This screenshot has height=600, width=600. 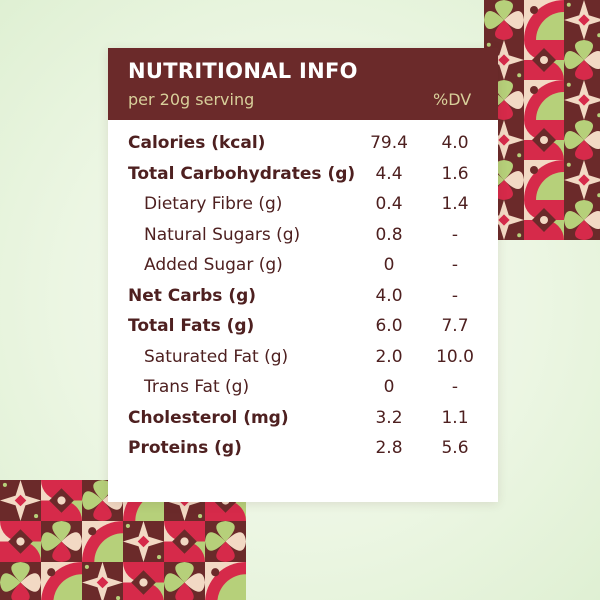 What do you see at coordinates (303, 357) in the screenshot?
I see `nutrient-row: Saturated Fat (g) 2.0 10.0` at bounding box center [303, 357].